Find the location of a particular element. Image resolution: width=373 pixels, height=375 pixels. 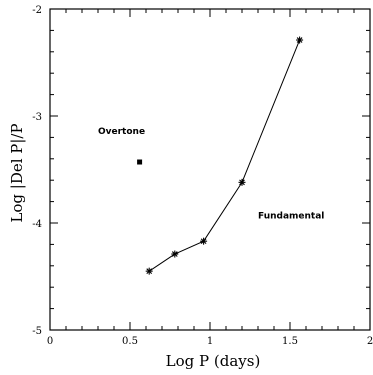

annotation-overtone: Overtone is located at coordinates (121, 132).